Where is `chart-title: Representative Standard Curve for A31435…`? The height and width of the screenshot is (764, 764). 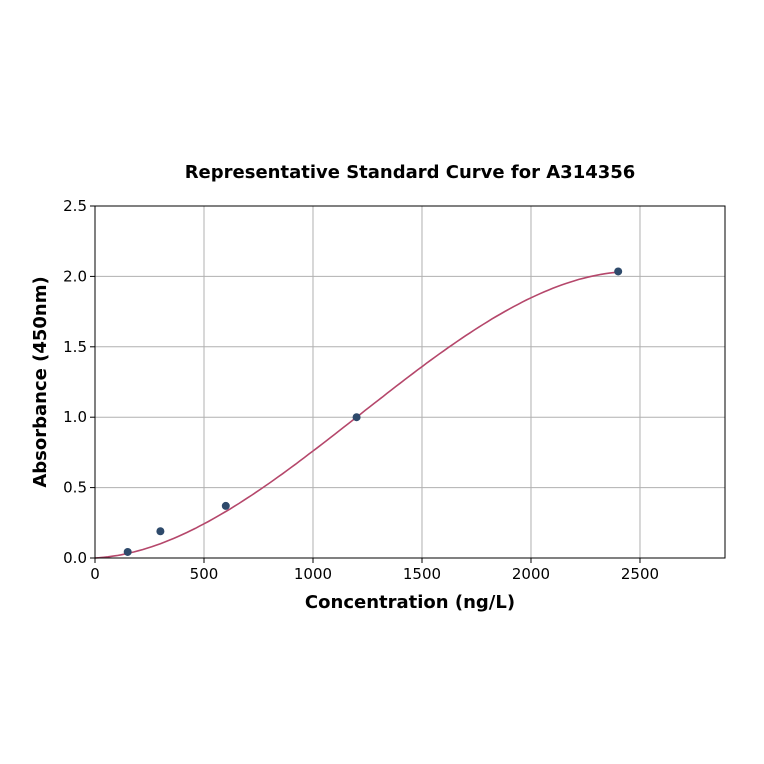 chart-title: Representative Standard Curve for A31435… is located at coordinates (410, 172).